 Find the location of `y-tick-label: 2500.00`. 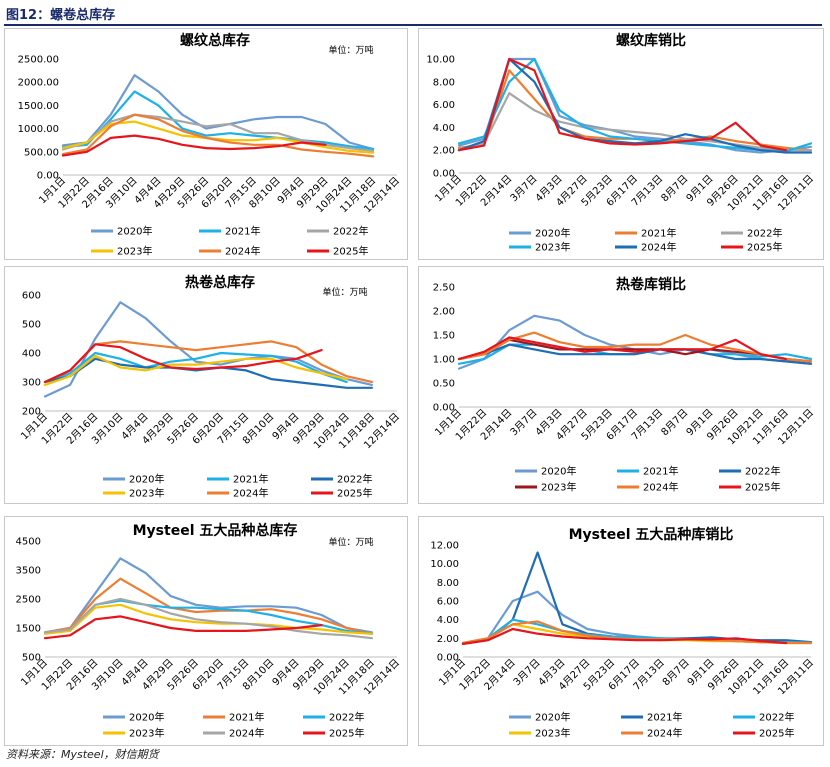

y-tick-label: 2500.00 is located at coordinates (38, 60).